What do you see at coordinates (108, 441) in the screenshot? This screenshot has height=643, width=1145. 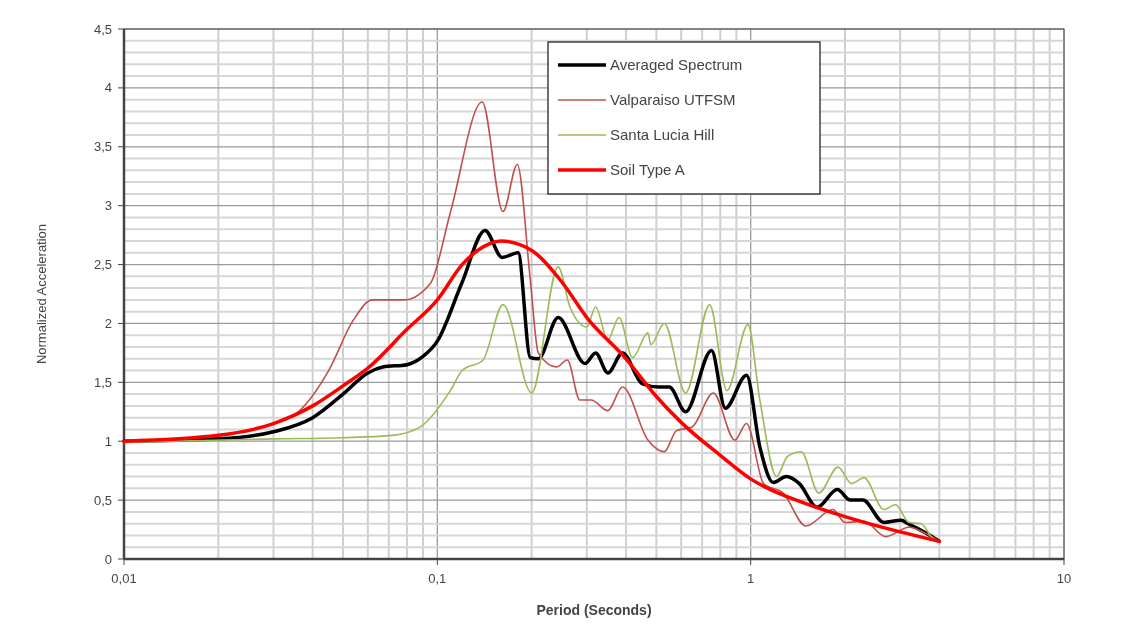 I see `y-tick-label: 1` at bounding box center [108, 441].